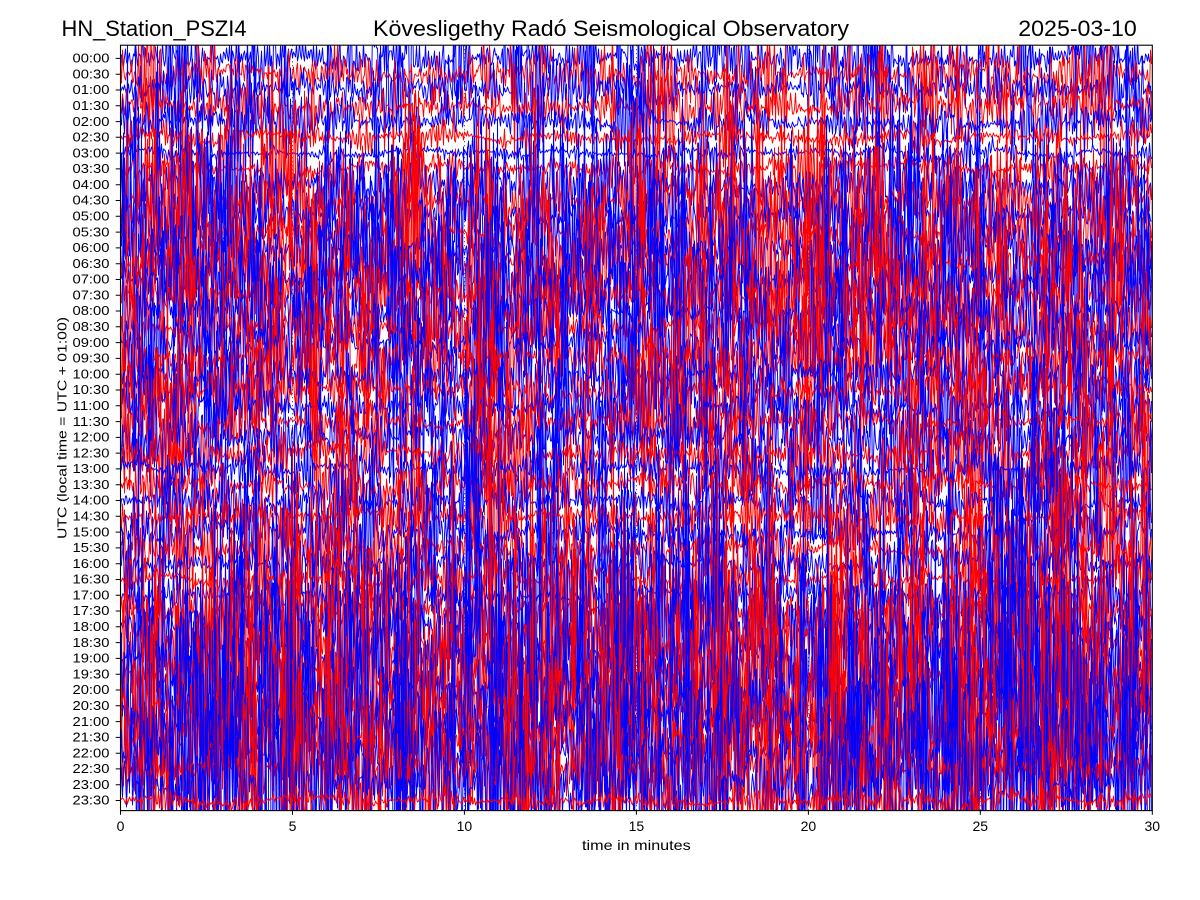 This screenshot has width=1200, height=900. What do you see at coordinates (91, 547) in the screenshot?
I see `svg-text: 15:30` at bounding box center [91, 547].